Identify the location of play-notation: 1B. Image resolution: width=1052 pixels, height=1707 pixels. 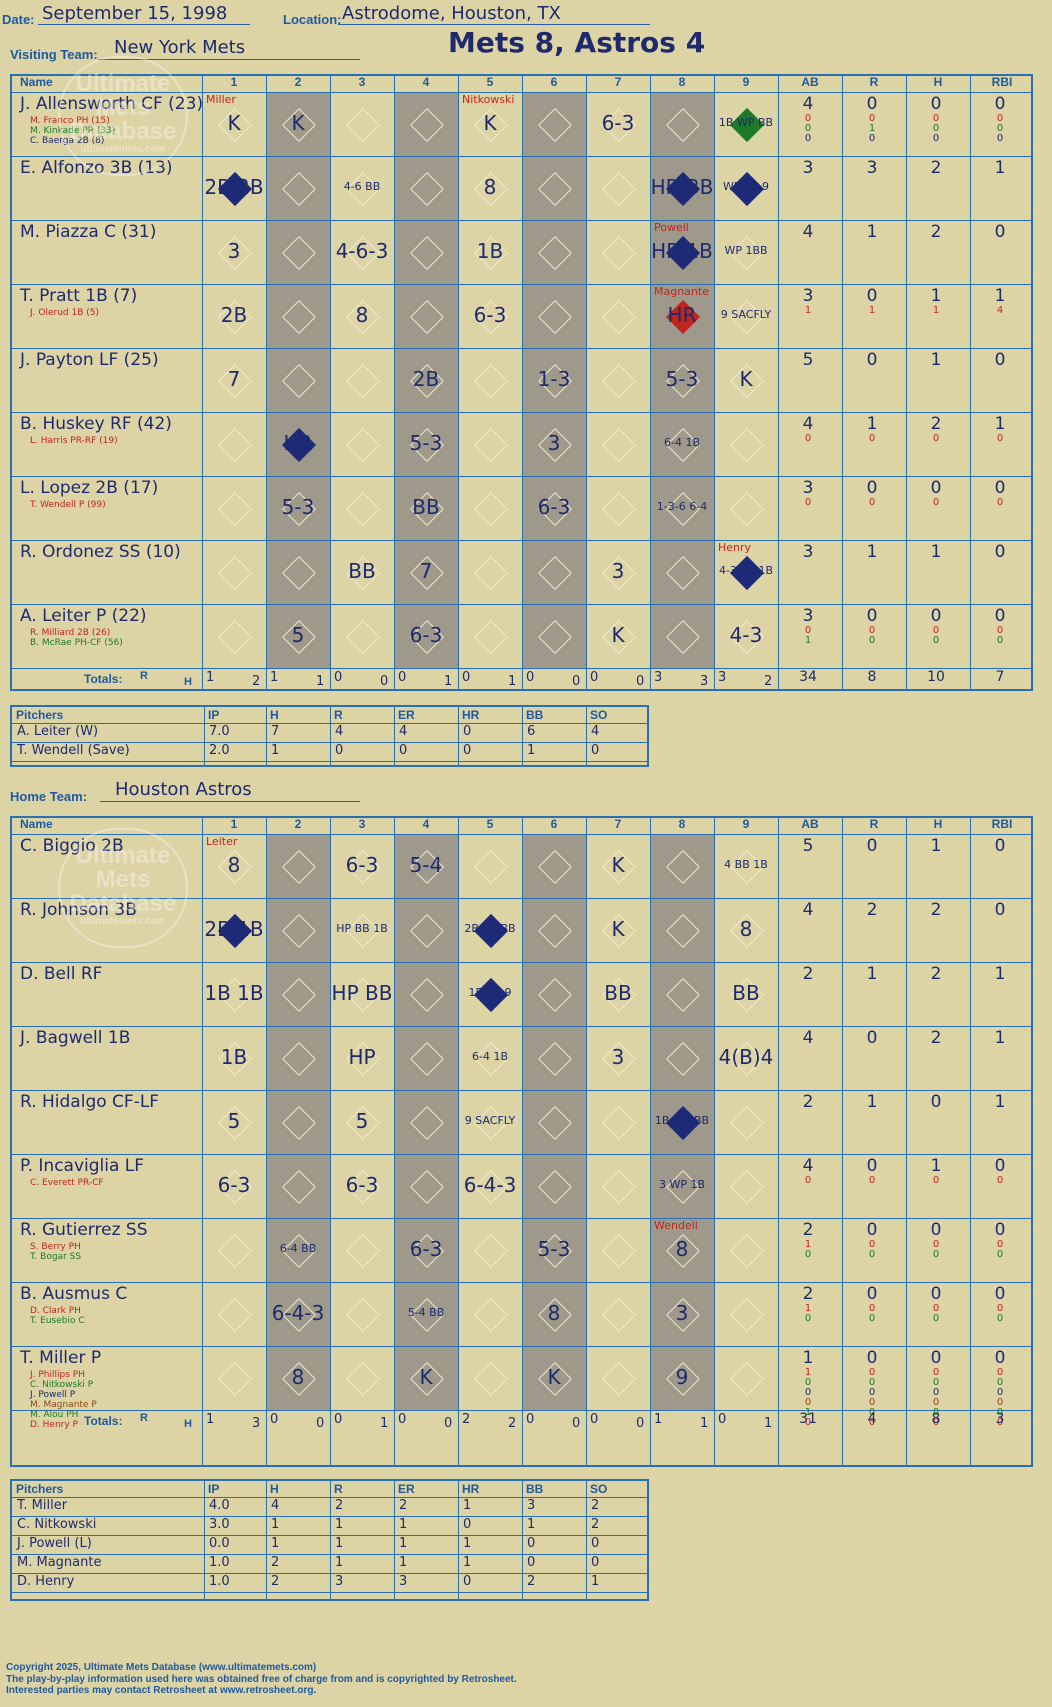
(234, 1057).